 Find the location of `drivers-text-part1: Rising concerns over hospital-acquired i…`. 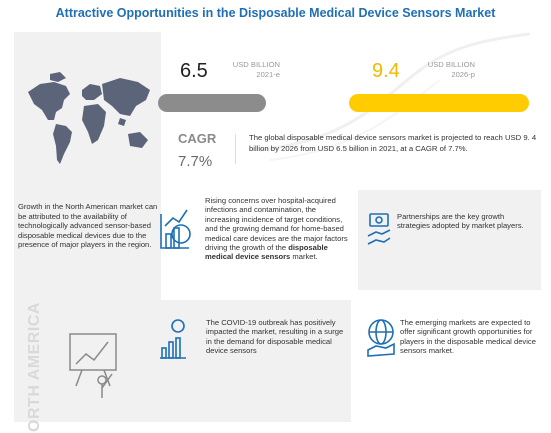

drivers-text-part1: Rising concerns over hospital-acquired i… is located at coordinates (276, 224).